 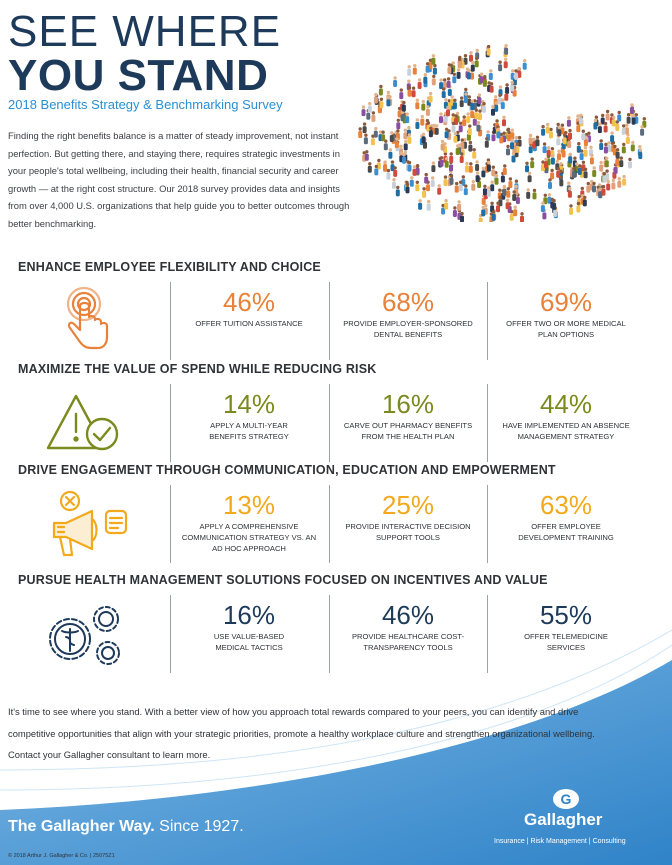 I want to click on stat-value: 55%, so click(x=566, y=615).